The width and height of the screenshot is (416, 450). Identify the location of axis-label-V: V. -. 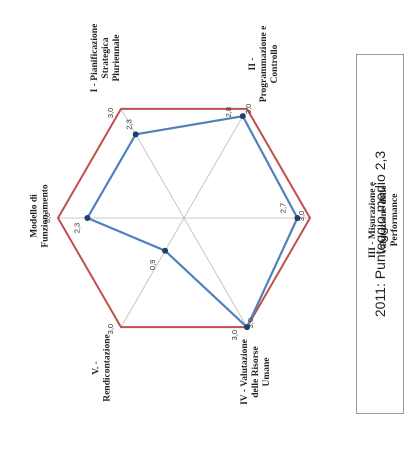
(97, 368).